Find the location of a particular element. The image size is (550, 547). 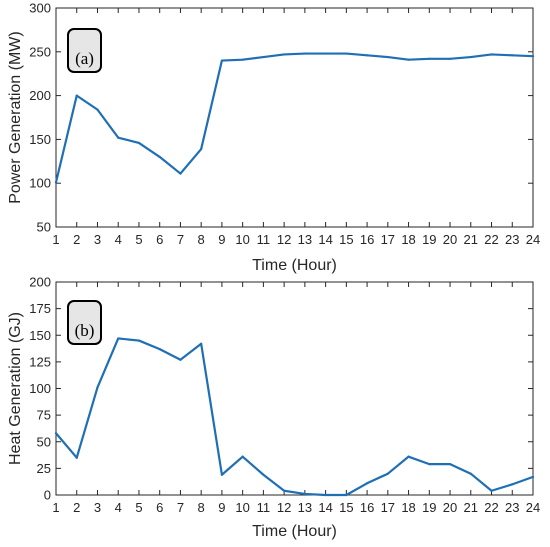

panel-label: (b) is located at coordinates (85, 330).